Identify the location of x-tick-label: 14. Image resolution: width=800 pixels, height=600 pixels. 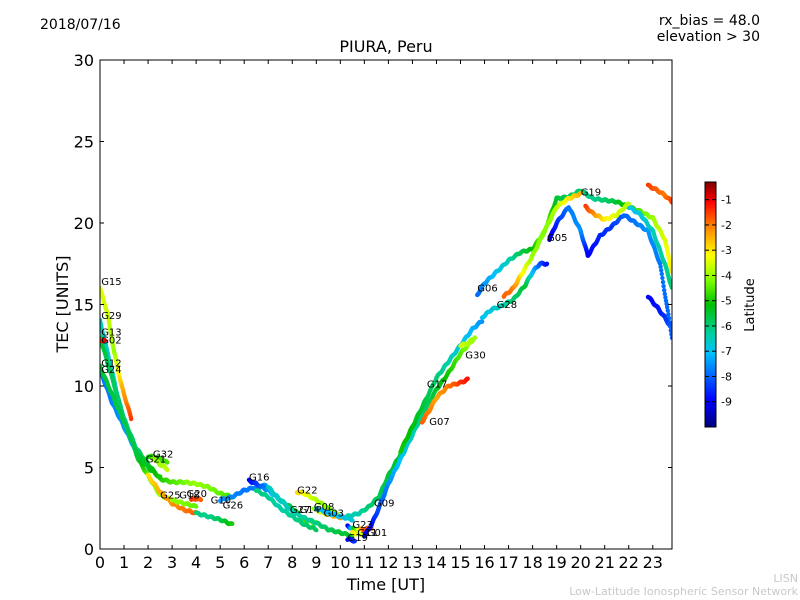
(436, 562).